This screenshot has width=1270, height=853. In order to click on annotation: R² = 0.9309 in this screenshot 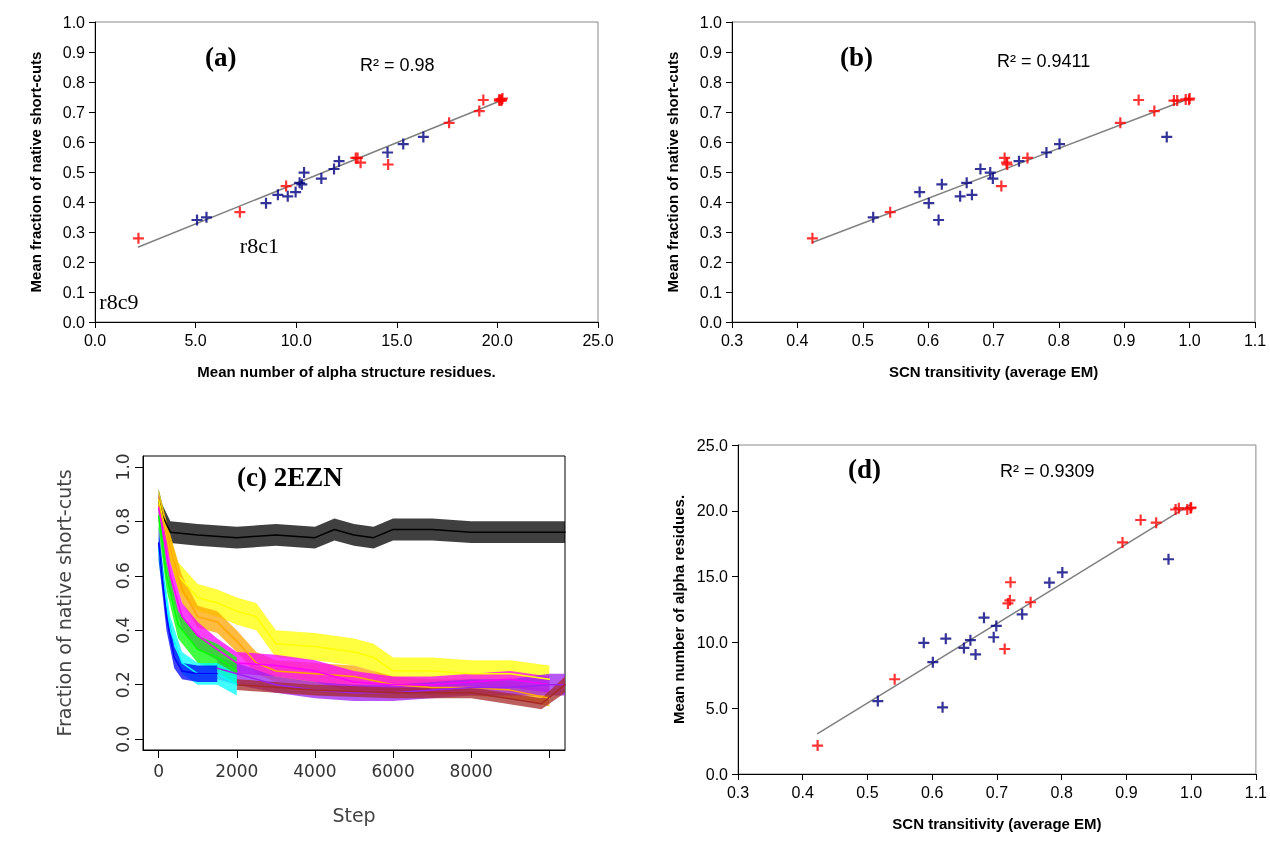, I will do `click(1047, 471)`.